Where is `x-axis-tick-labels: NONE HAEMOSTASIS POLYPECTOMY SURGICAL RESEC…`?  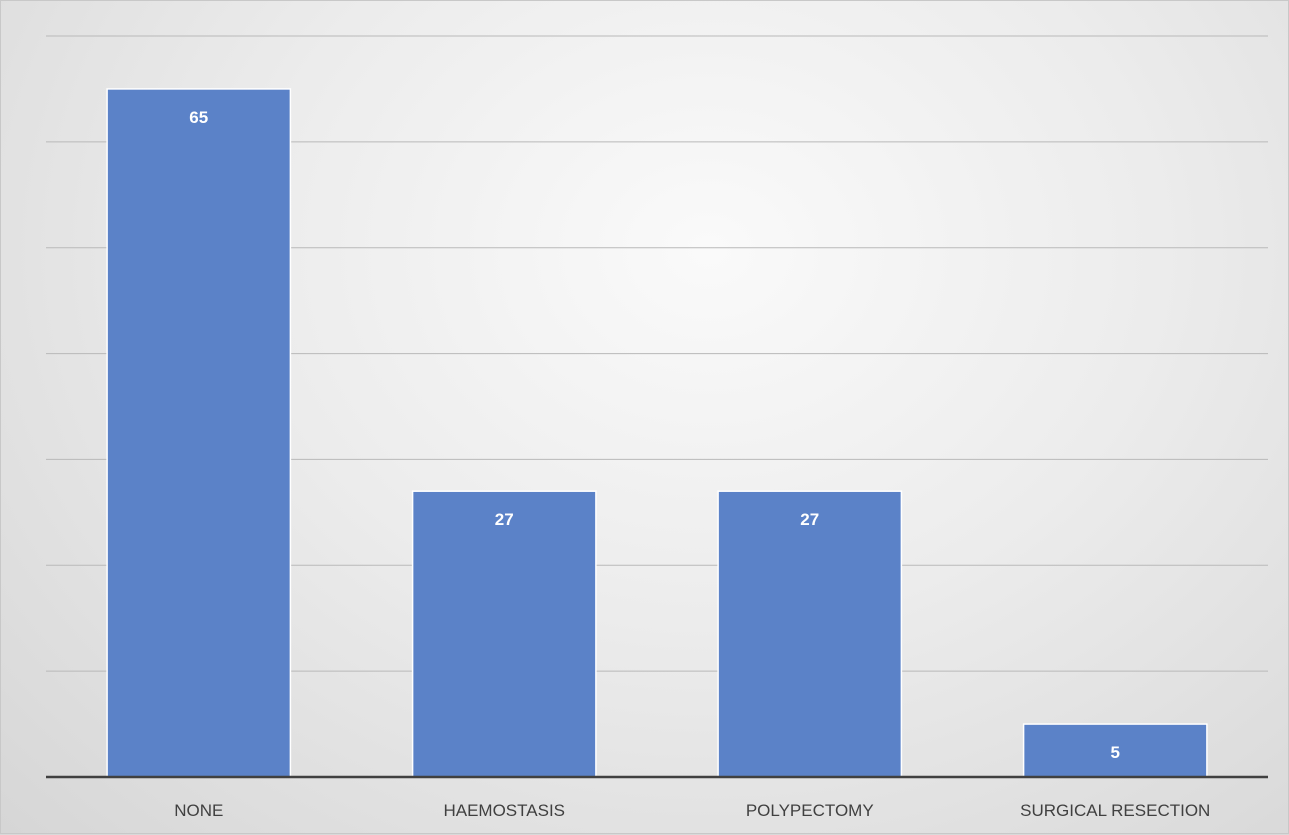 x-axis-tick-labels: NONE HAEMOSTASIS POLYPECTOMY SURGICAL RESEC… is located at coordinates (692, 810).